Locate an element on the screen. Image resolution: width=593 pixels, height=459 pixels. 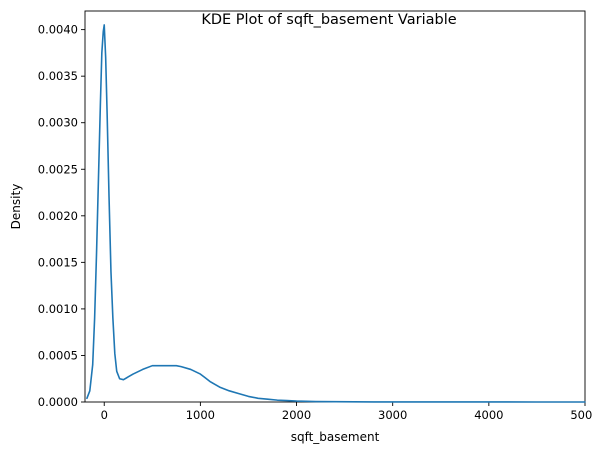
y-tick-label: 0.0010 is located at coordinates (58, 309).